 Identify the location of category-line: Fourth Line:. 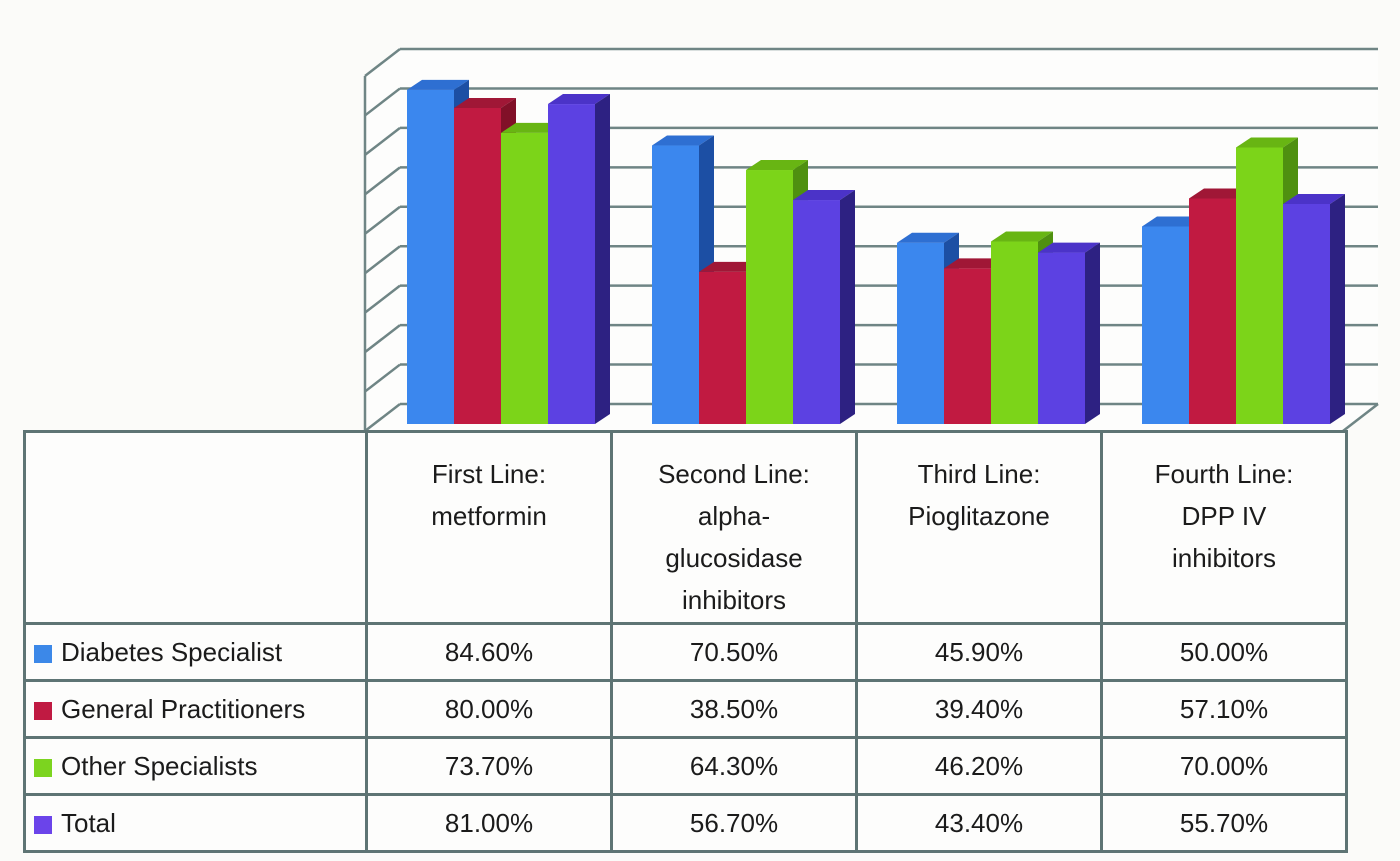
(1224, 474).